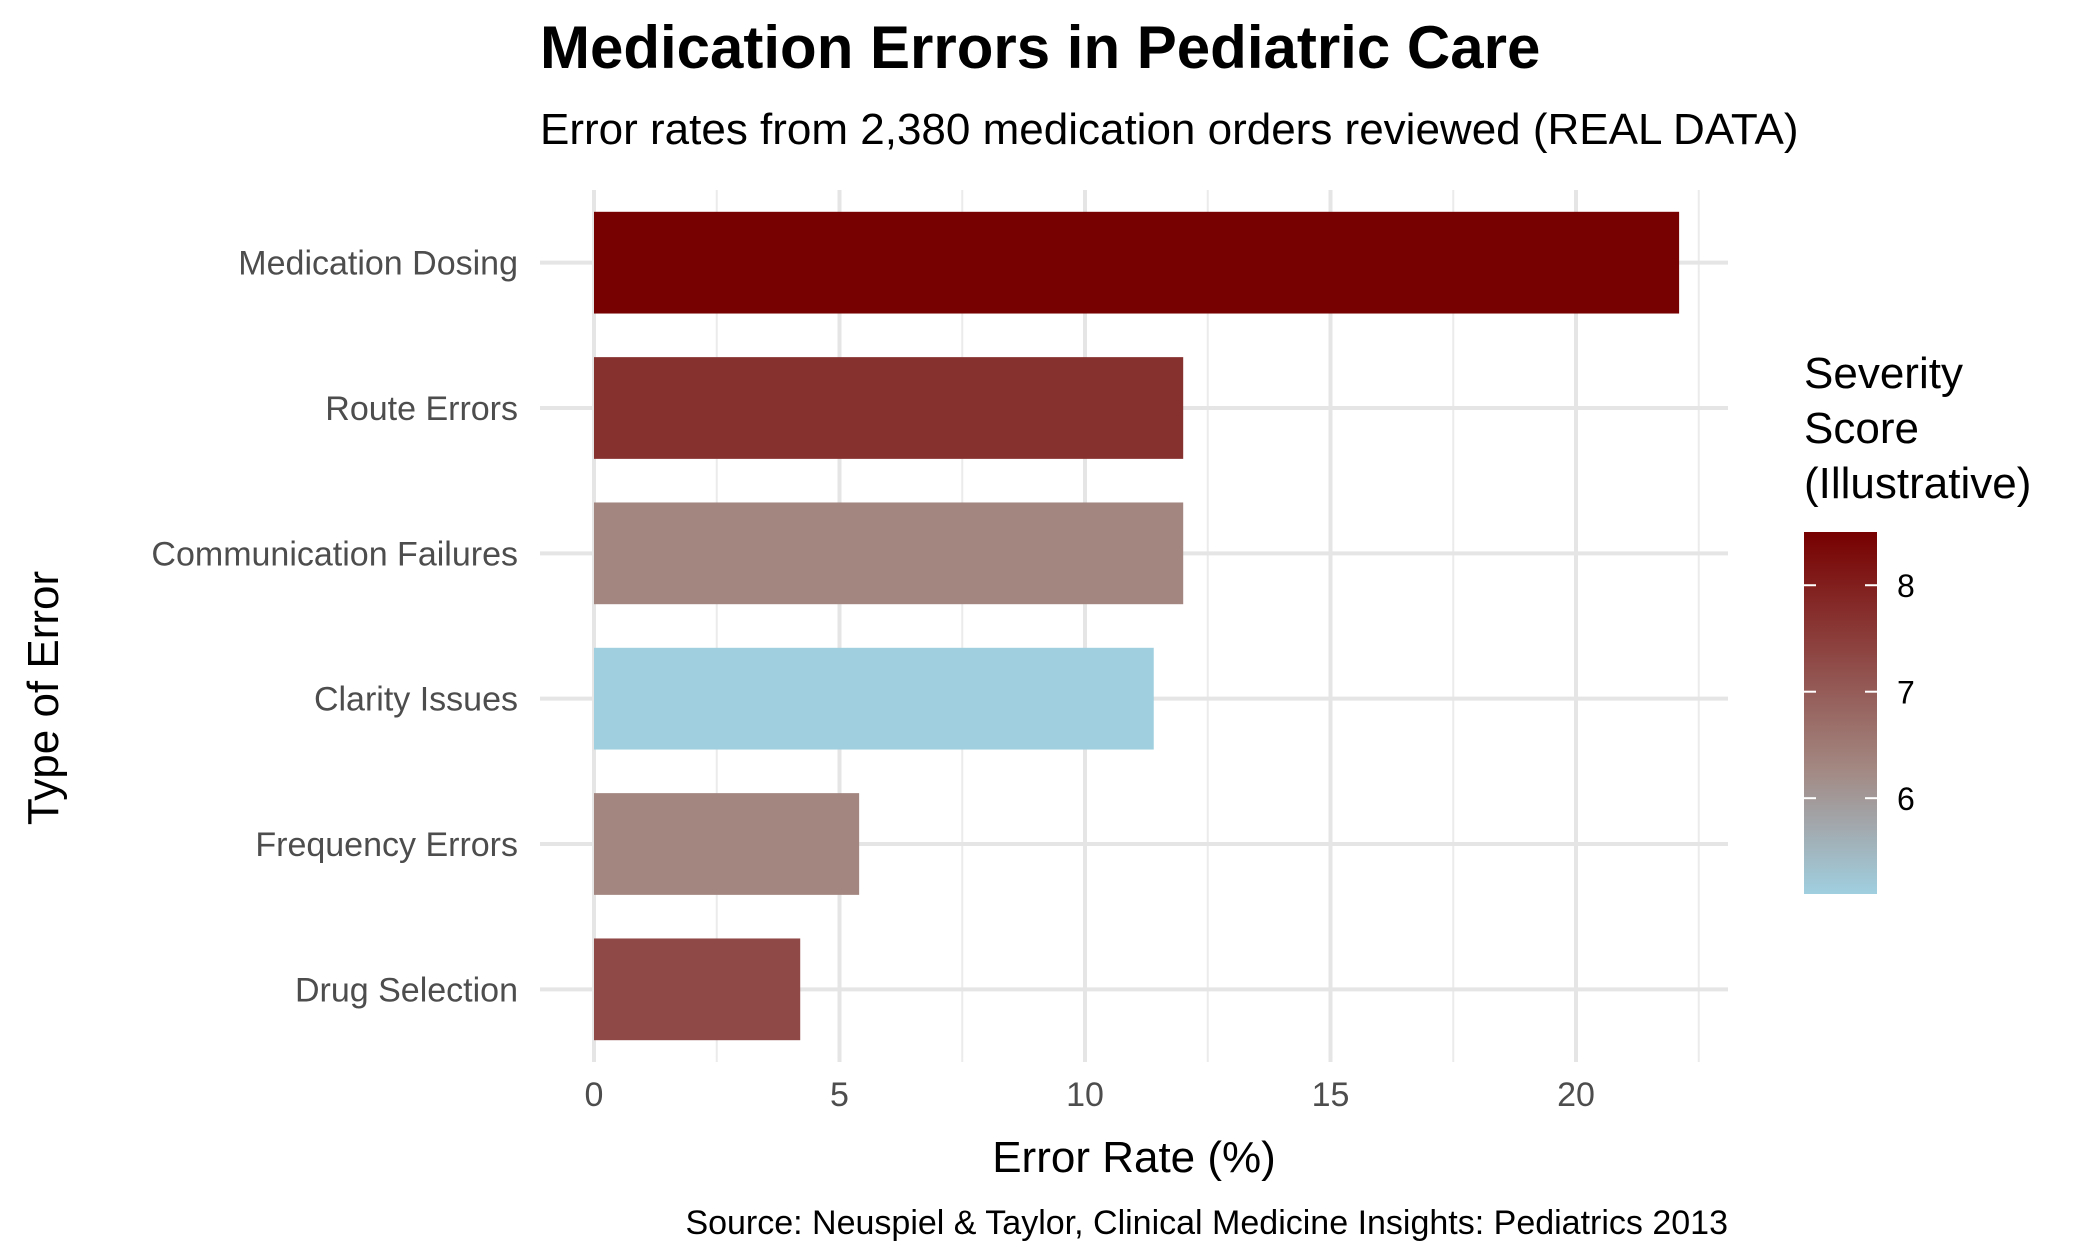 This screenshot has width=2100, height=1260. Describe the element at coordinates (421, 409) in the screenshot. I see `y-tick-label: Route Errors` at that location.